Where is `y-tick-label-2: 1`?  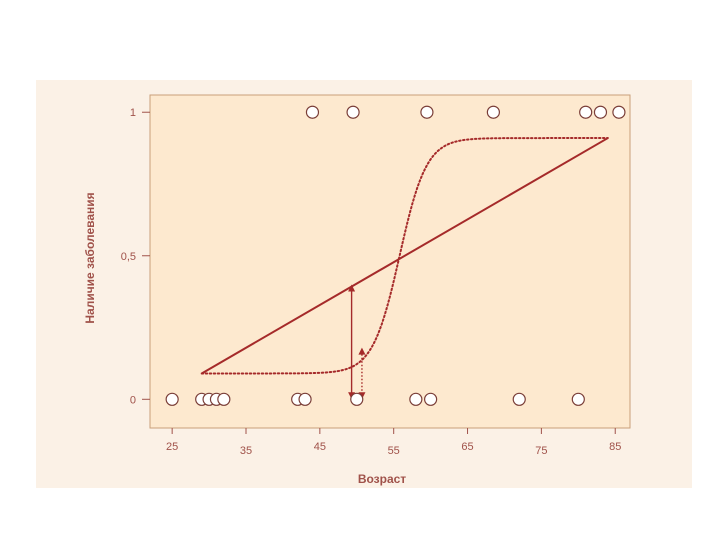
y-tick-label-2: 1 is located at coordinates (133, 113).